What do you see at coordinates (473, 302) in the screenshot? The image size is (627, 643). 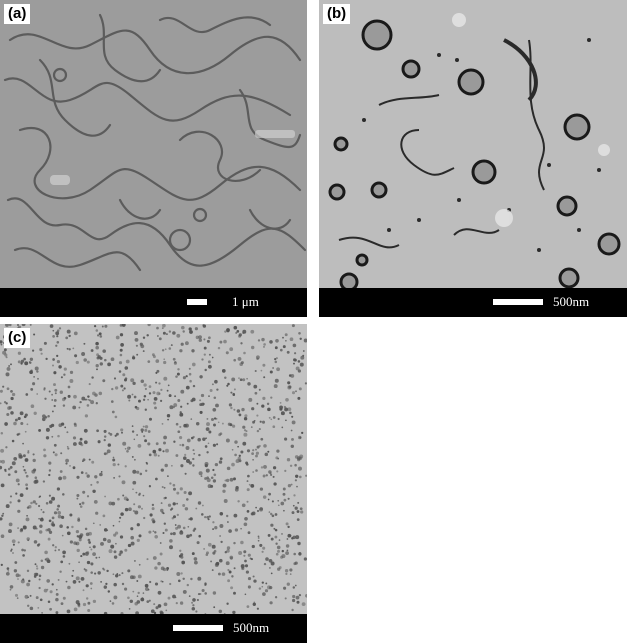 I see `scale-bar-b: 500nm` at bounding box center [473, 302].